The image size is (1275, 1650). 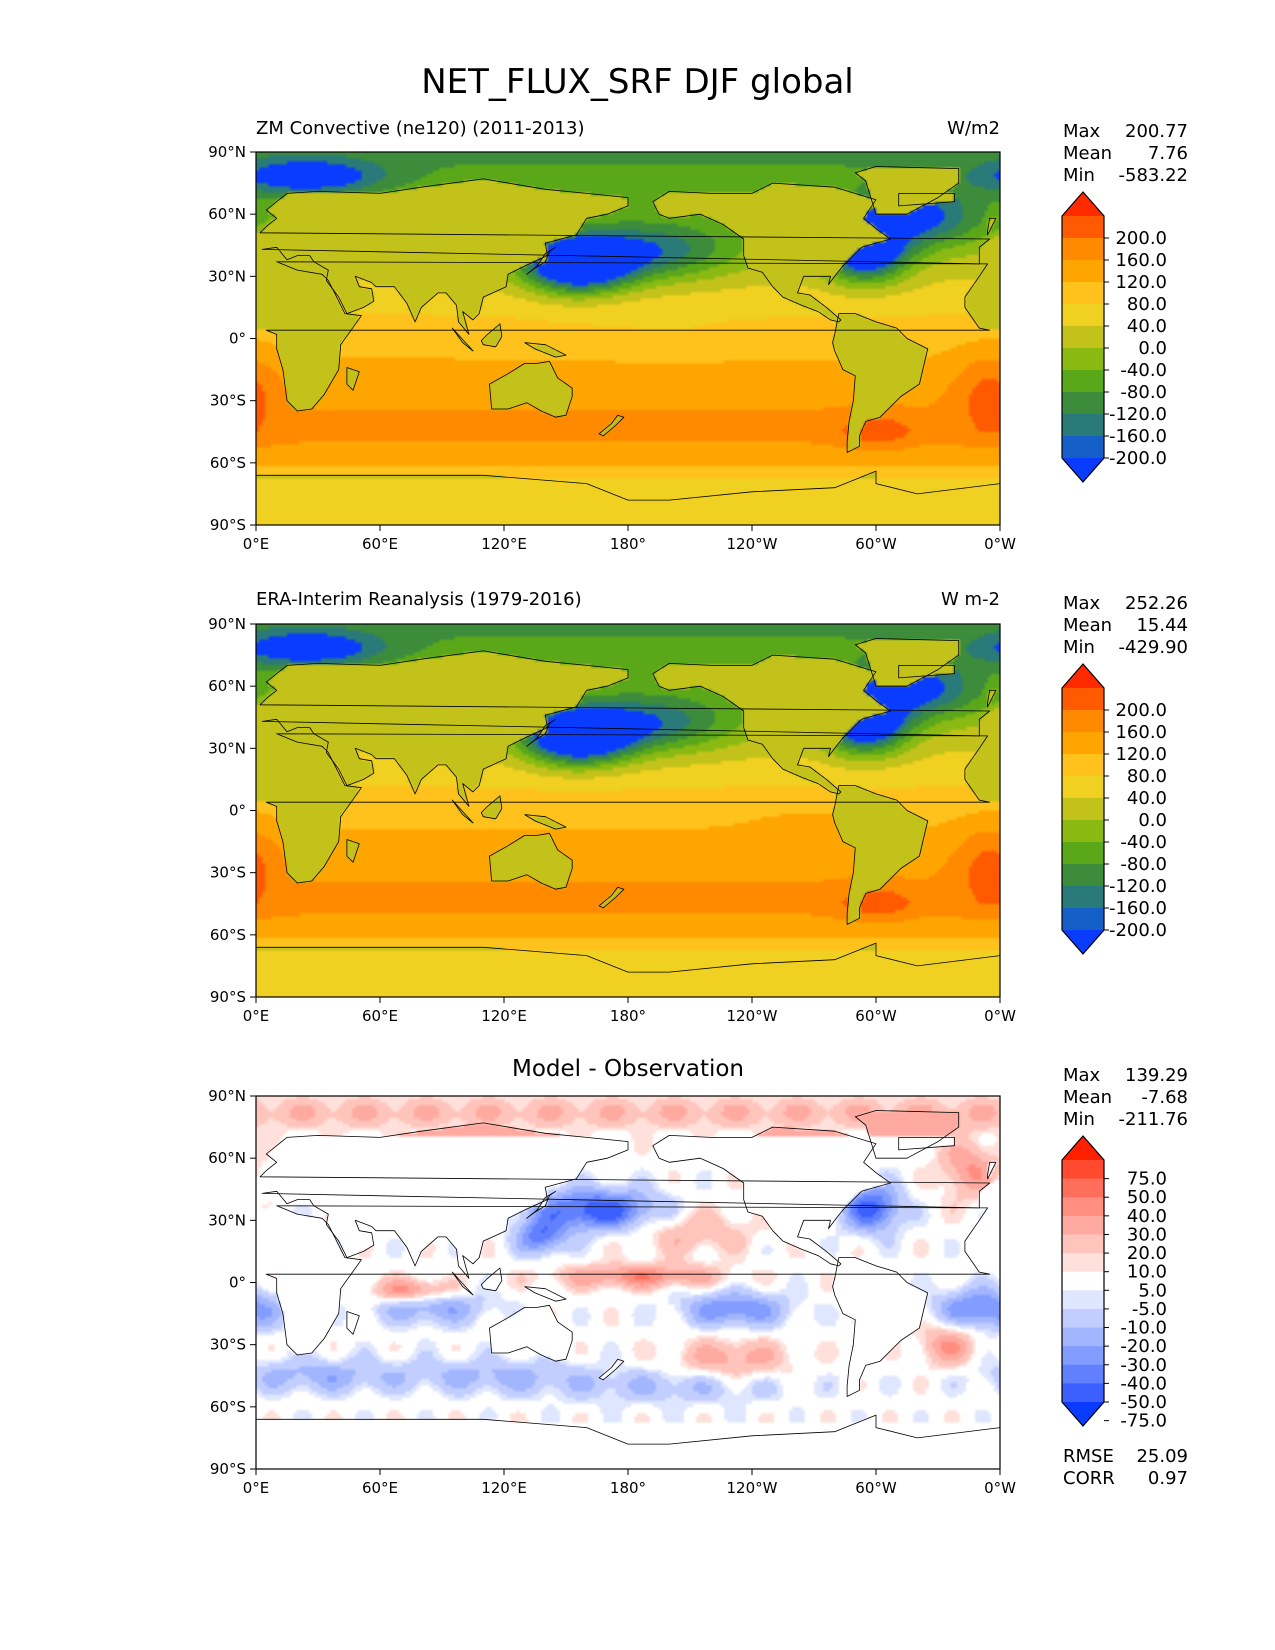 What do you see at coordinates (227, 748) in the screenshot?
I see `y-tick-label: 30°N` at bounding box center [227, 748].